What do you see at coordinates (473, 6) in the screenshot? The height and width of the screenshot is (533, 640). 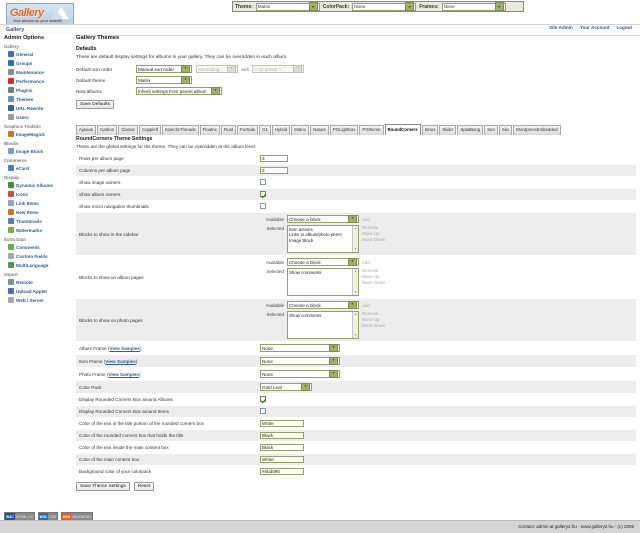 I see `frames-selector-dropdown: None ▾` at bounding box center [473, 6].